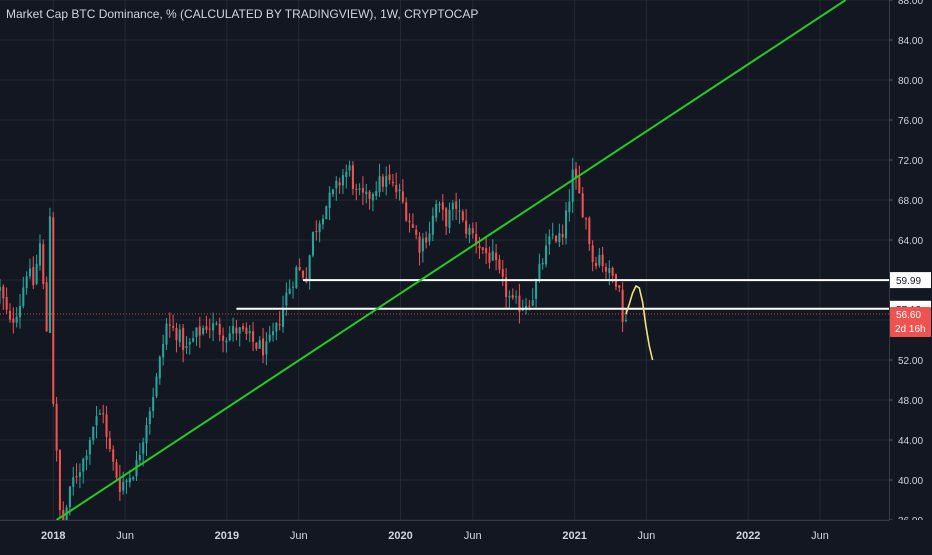  Describe the element at coordinates (53, 536) in the screenshot. I see `time-axis-label: 2018` at that location.